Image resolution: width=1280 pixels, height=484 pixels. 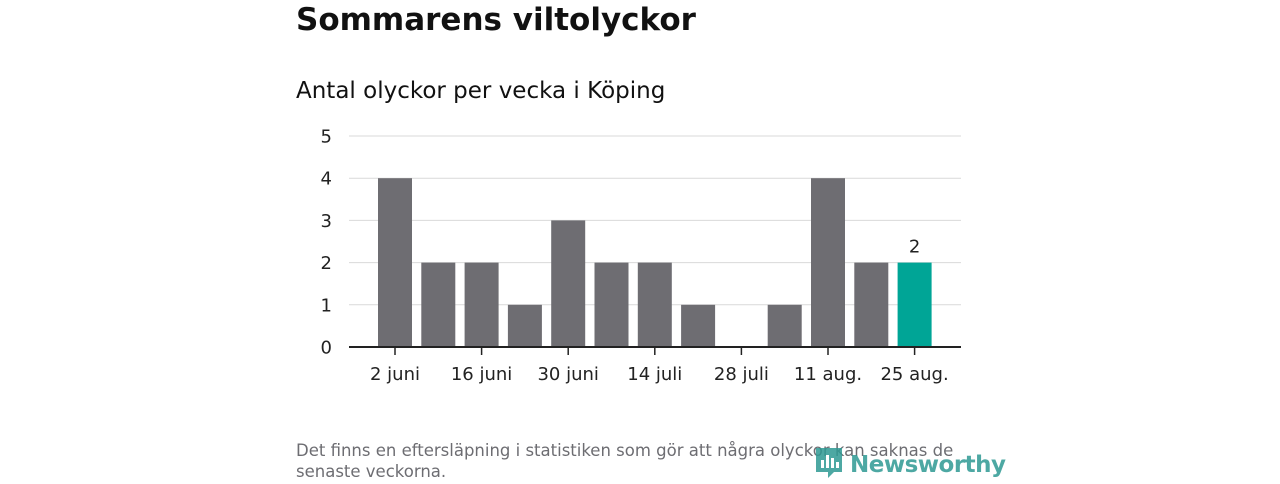 I want to click on x-tick-label: 2 juni, so click(x=395, y=374).